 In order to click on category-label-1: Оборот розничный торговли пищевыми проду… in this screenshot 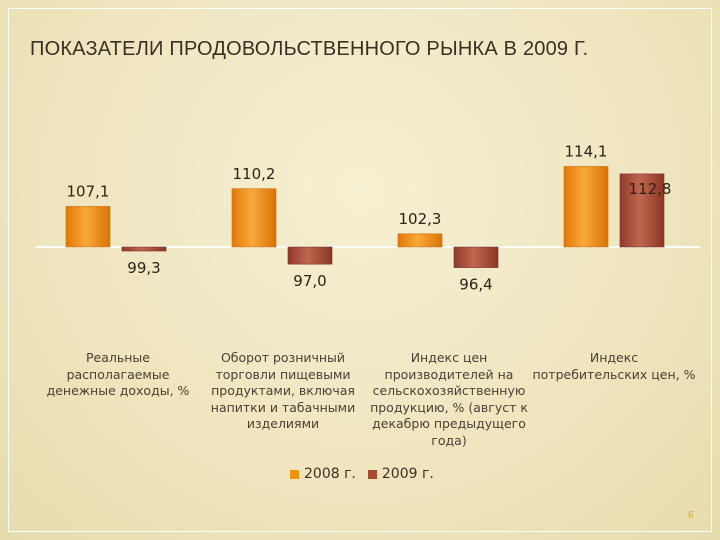, I will do `click(283, 390)`.